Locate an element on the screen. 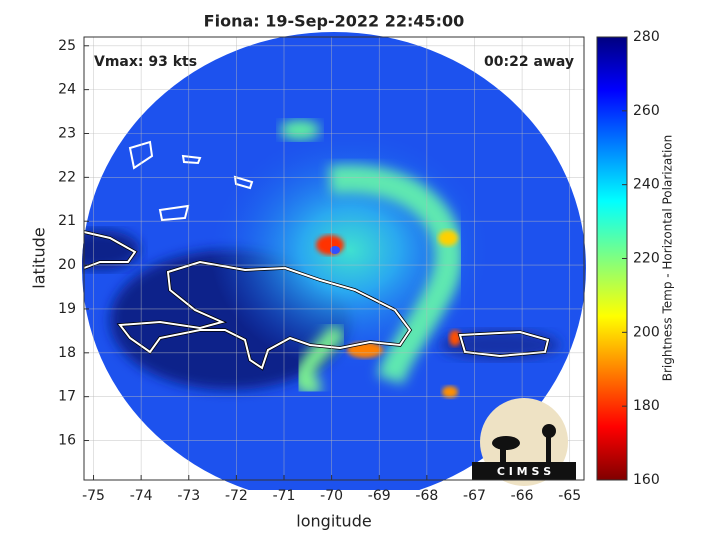 The image size is (720, 540). colorbar-tick-label: 200 is located at coordinates (646, 332).